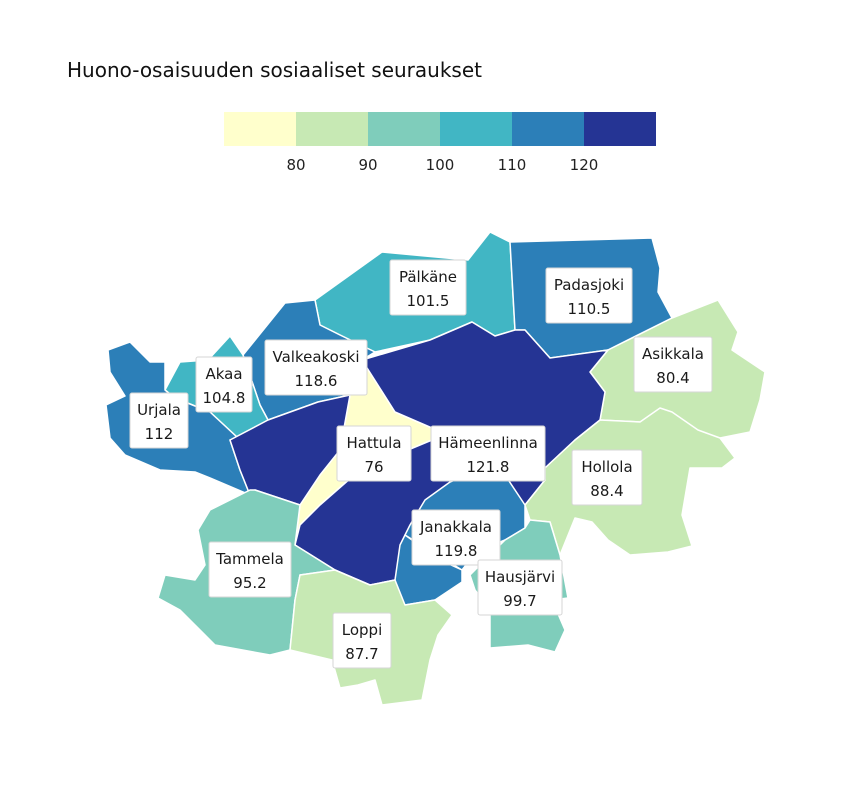 This screenshot has width=864, height=792. I want to click on color-legend: 80 90 100 110 120, so click(440, 143).